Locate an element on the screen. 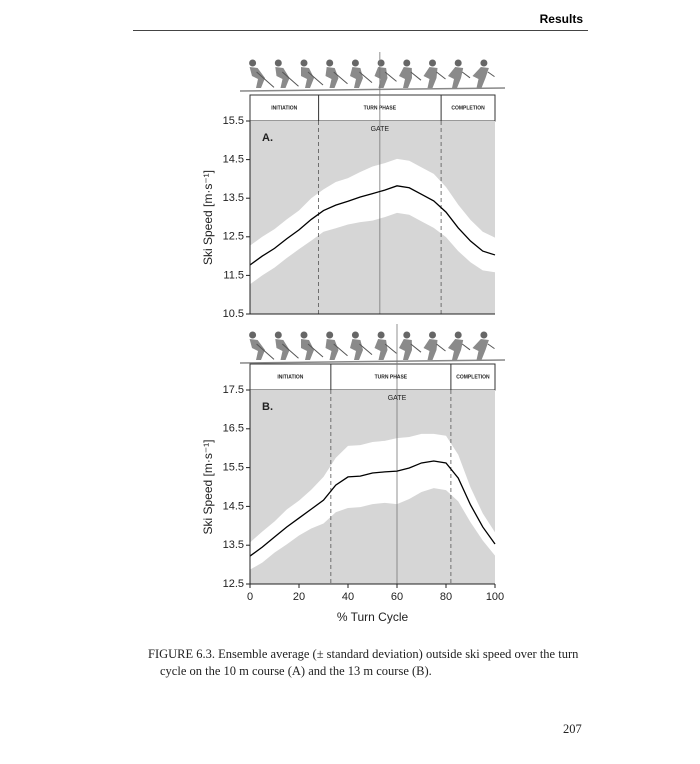 This screenshot has height=764, width=700. x-tick-label: 40 is located at coordinates (348, 597).